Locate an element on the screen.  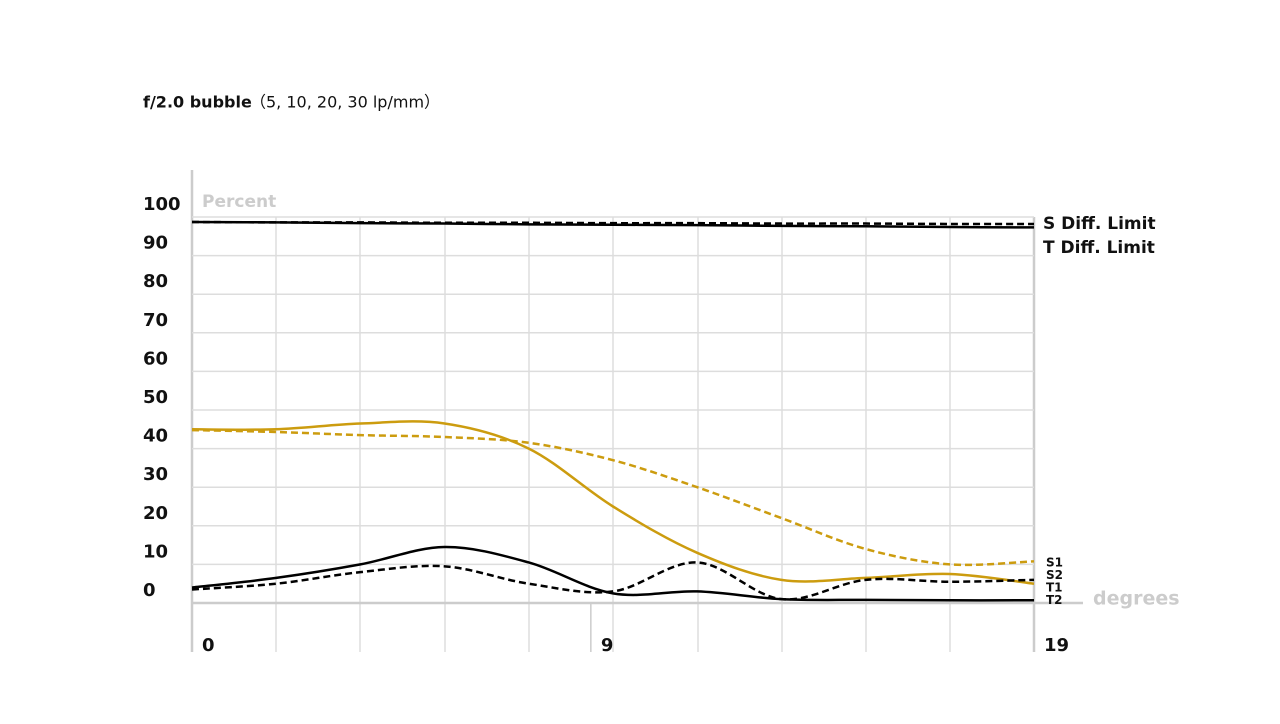
y-tick-label: 70 is located at coordinates (155, 320).